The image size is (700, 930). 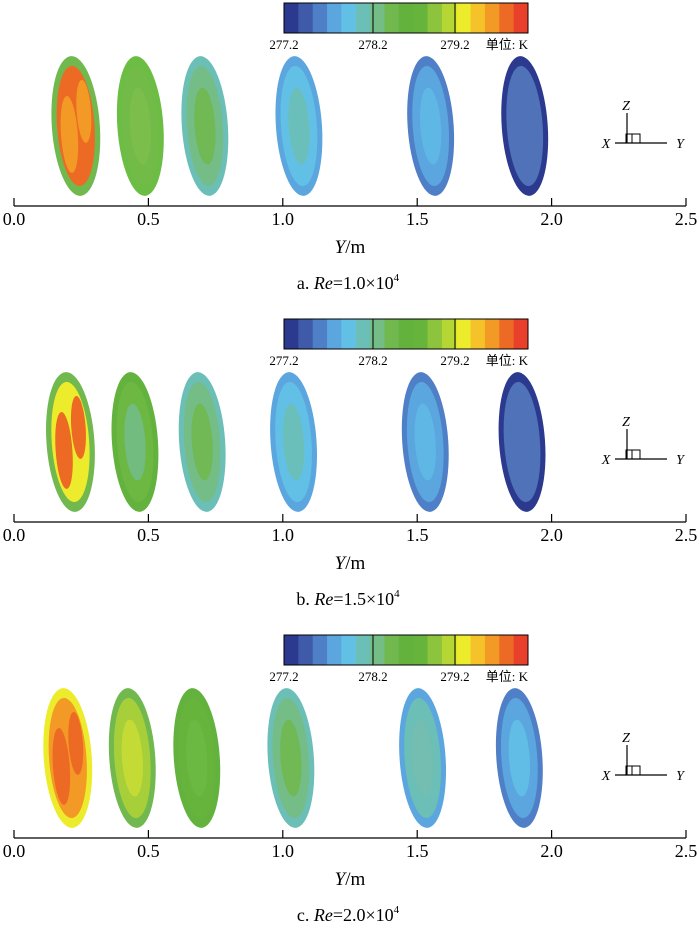 What do you see at coordinates (417, 535) in the screenshot?
I see `x-tick-label: 1.5` at bounding box center [417, 535].